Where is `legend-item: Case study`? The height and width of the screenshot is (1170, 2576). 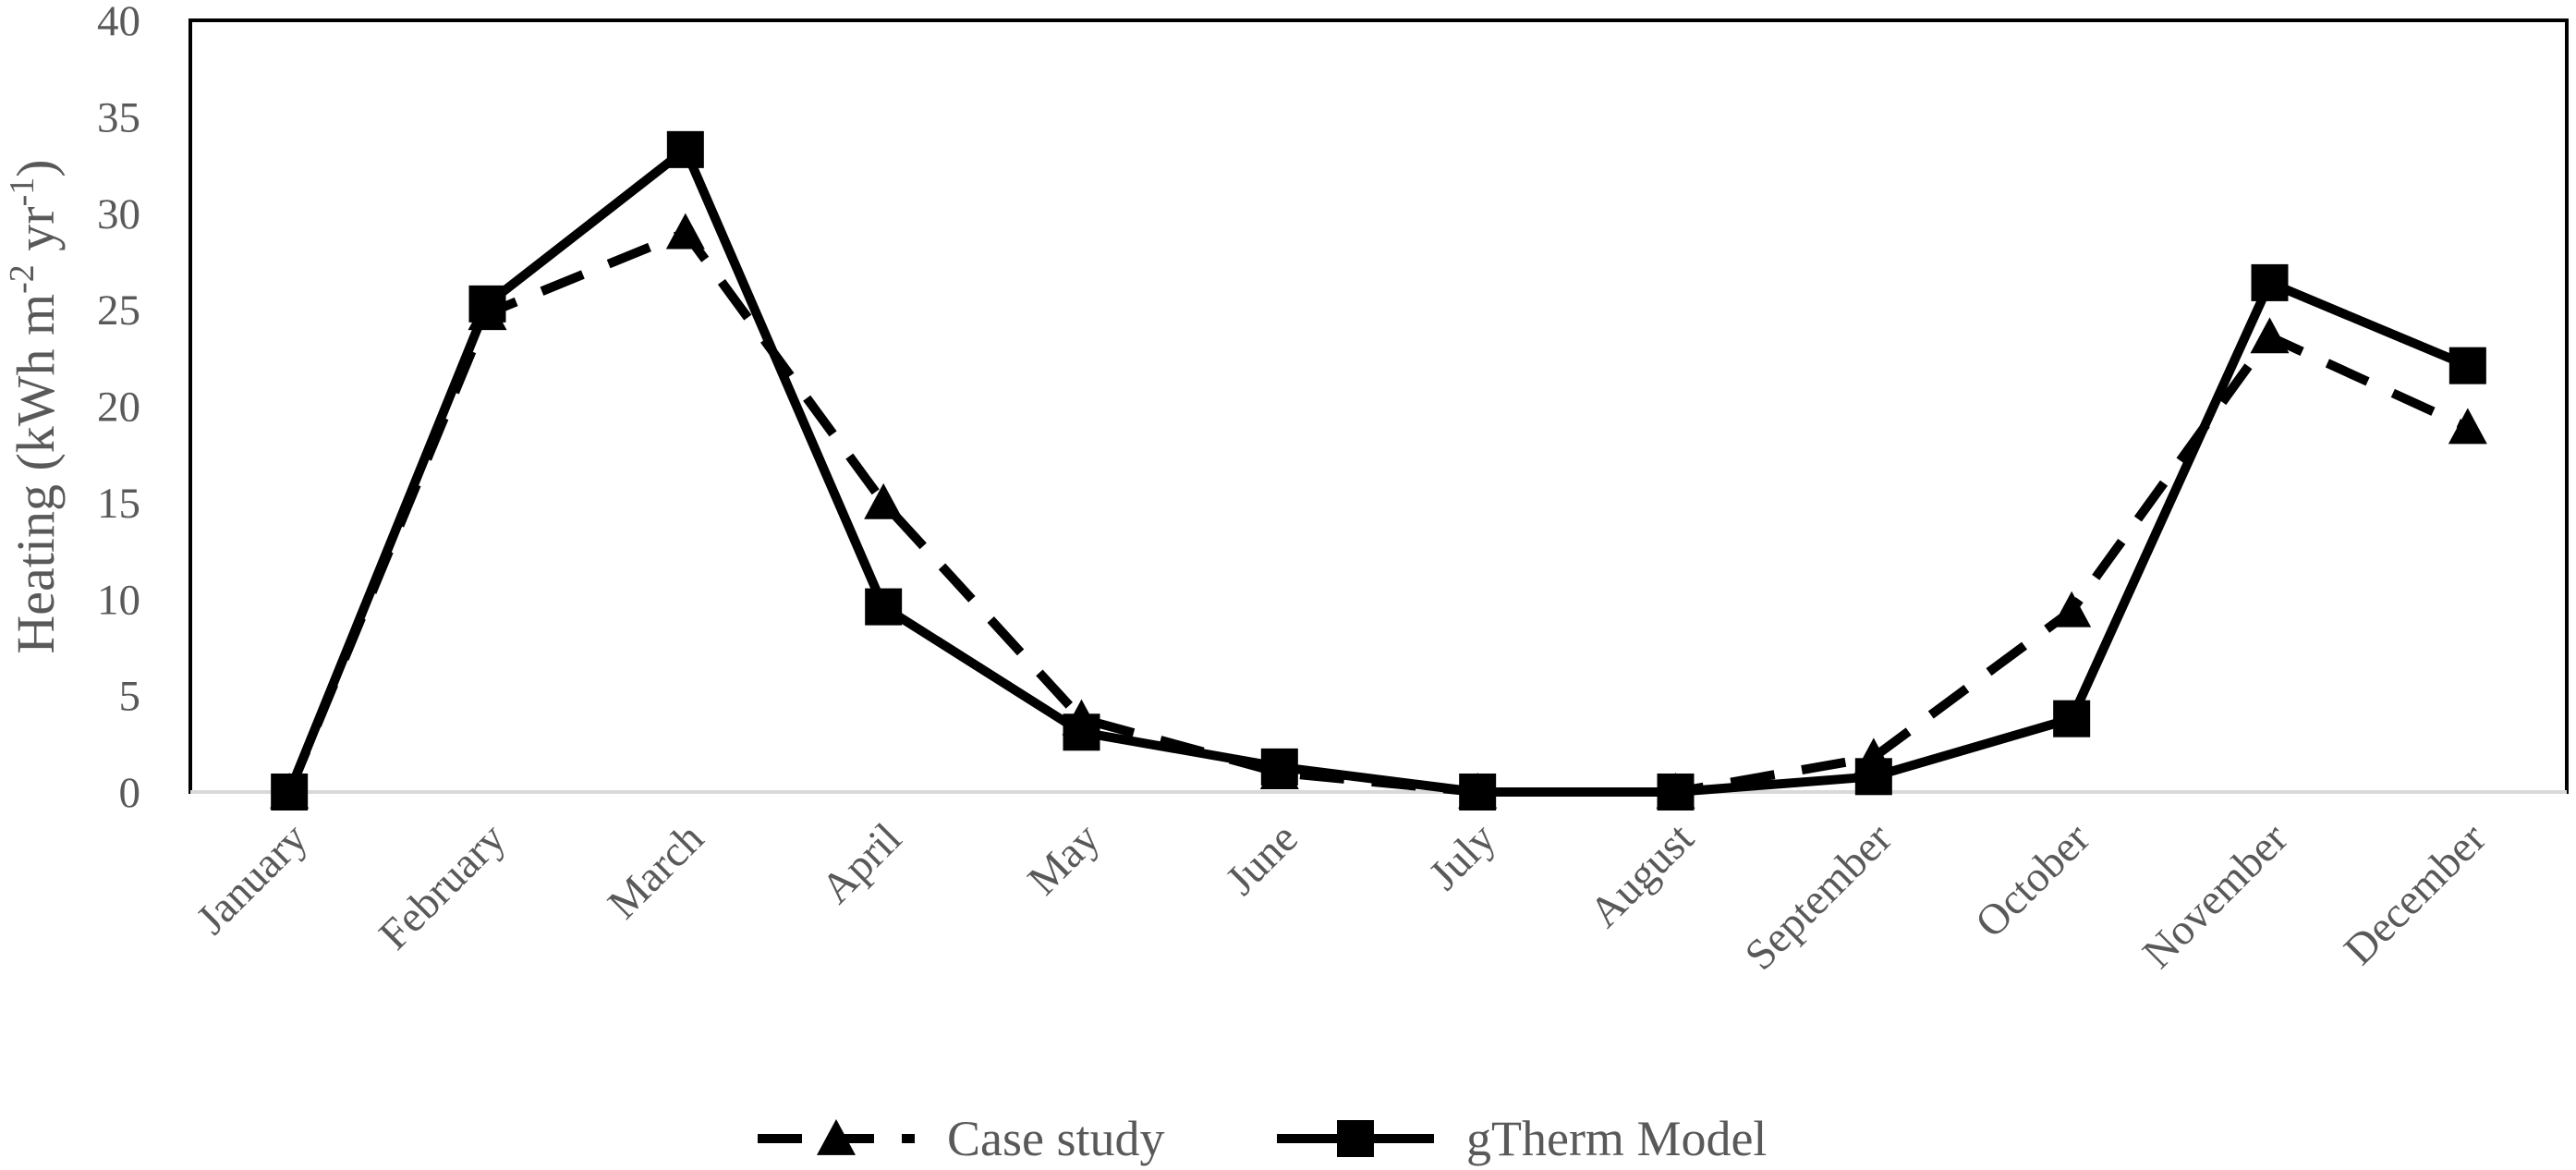 legend-item: Case study is located at coordinates (961, 1138).